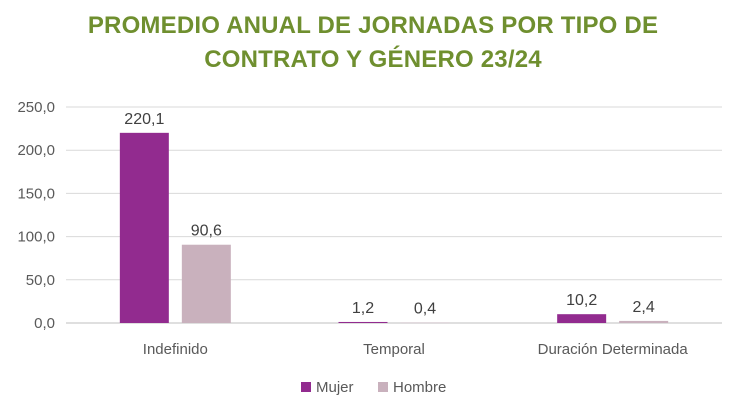 The width and height of the screenshot is (746, 419). Describe the element at coordinates (175, 349) in the screenshot. I see `x-tick-label: Indefinido` at that location.